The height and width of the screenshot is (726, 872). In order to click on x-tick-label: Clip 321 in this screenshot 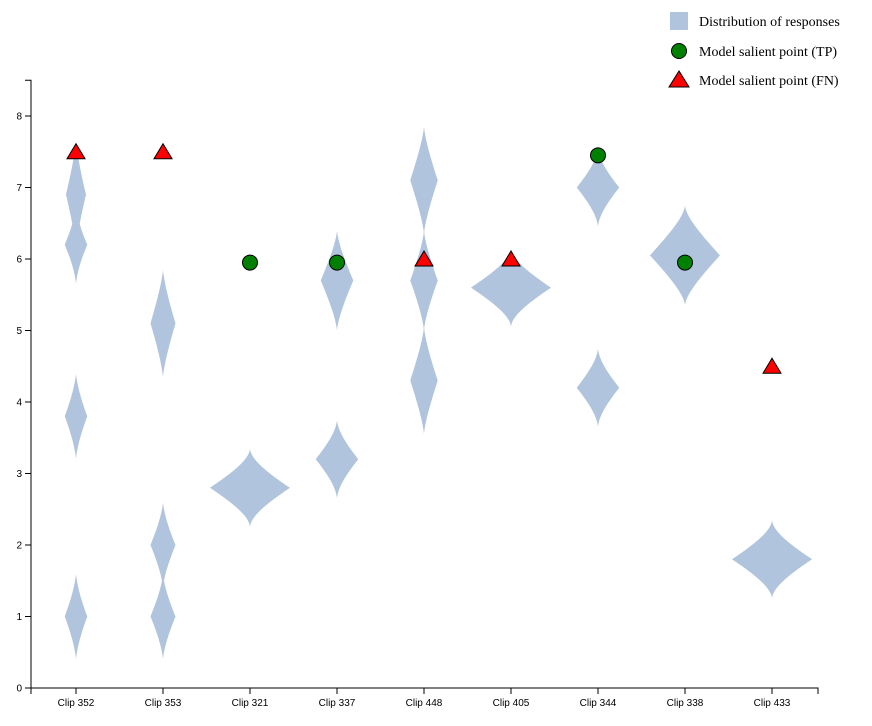, I will do `click(250, 703)`.